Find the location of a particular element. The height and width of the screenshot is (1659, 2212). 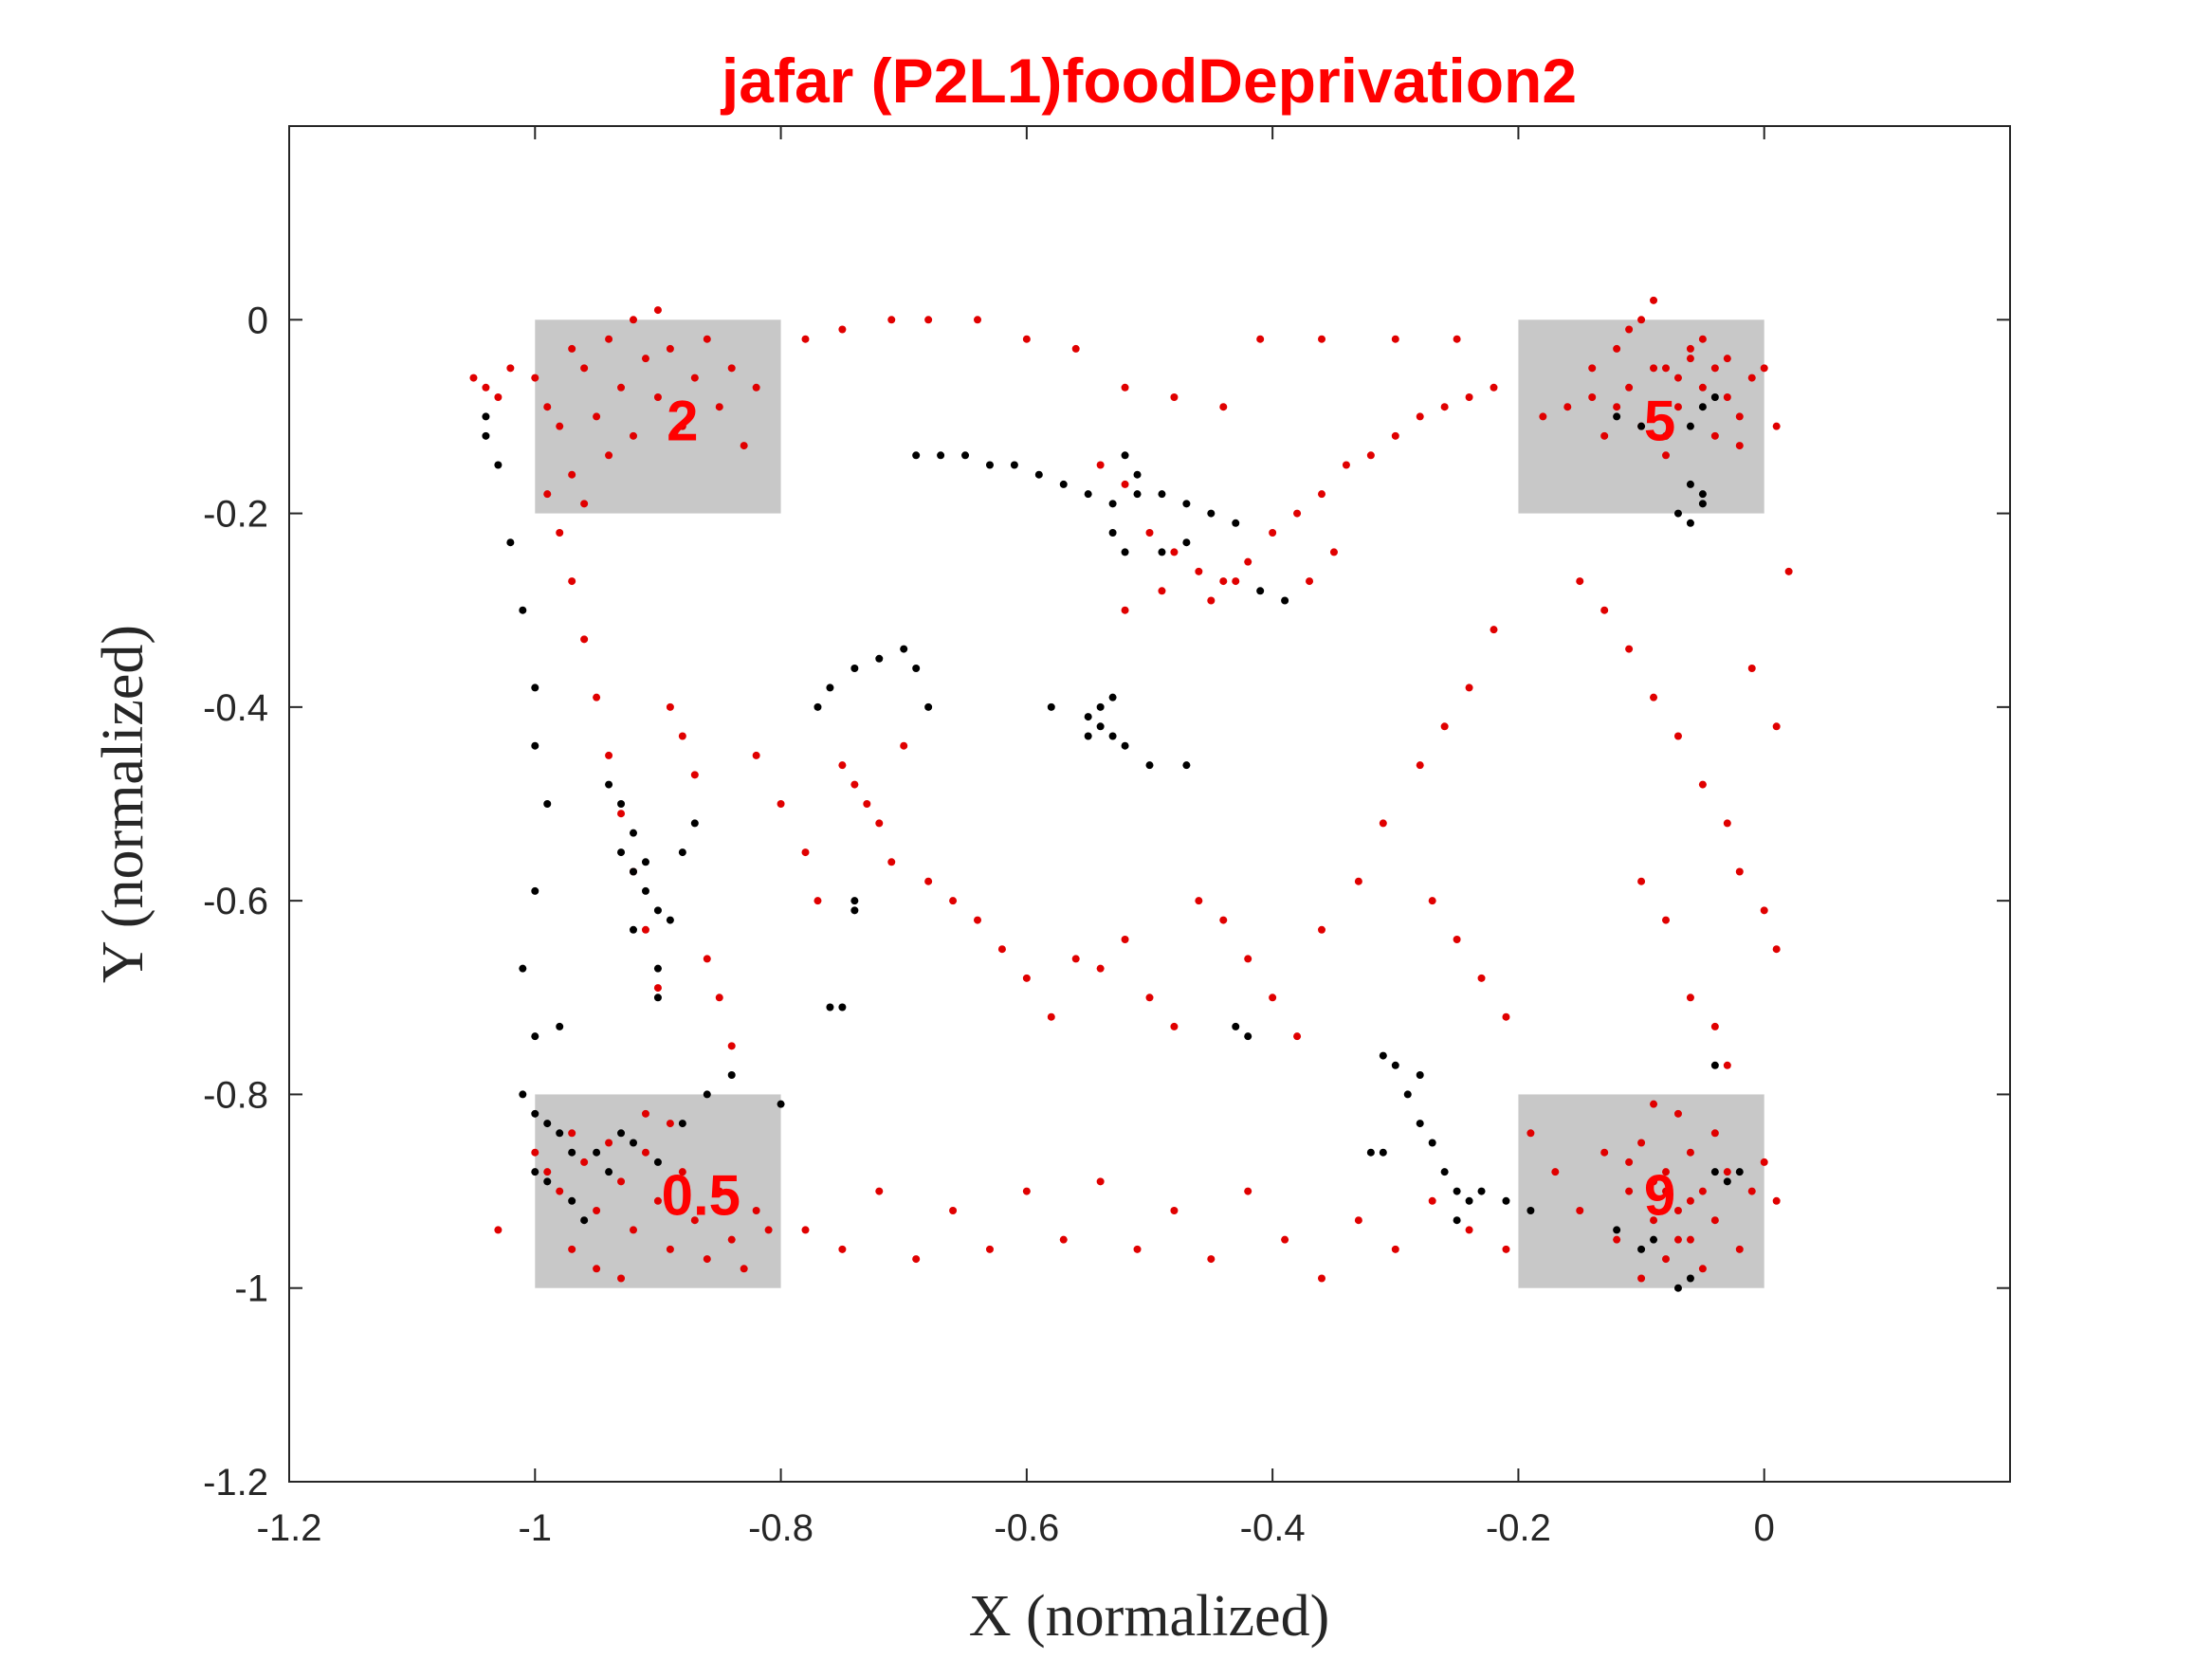

y-tick-label: -1 is located at coordinates (251, 1289).